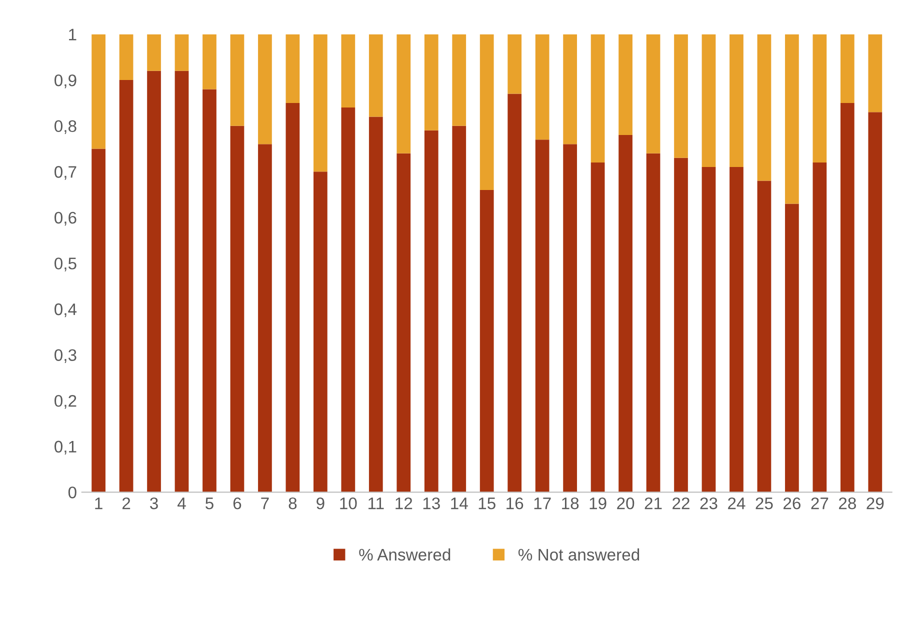 The image size is (910, 623). Describe the element at coordinates (792, 503) in the screenshot. I see `x-tick-label: 26` at that location.